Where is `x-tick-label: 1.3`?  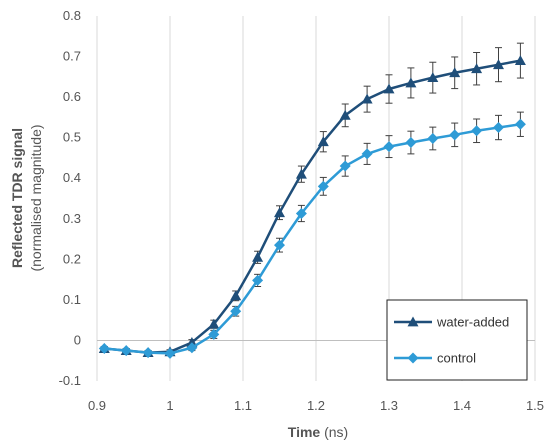 x-tick-label: 1.3 is located at coordinates (389, 405).